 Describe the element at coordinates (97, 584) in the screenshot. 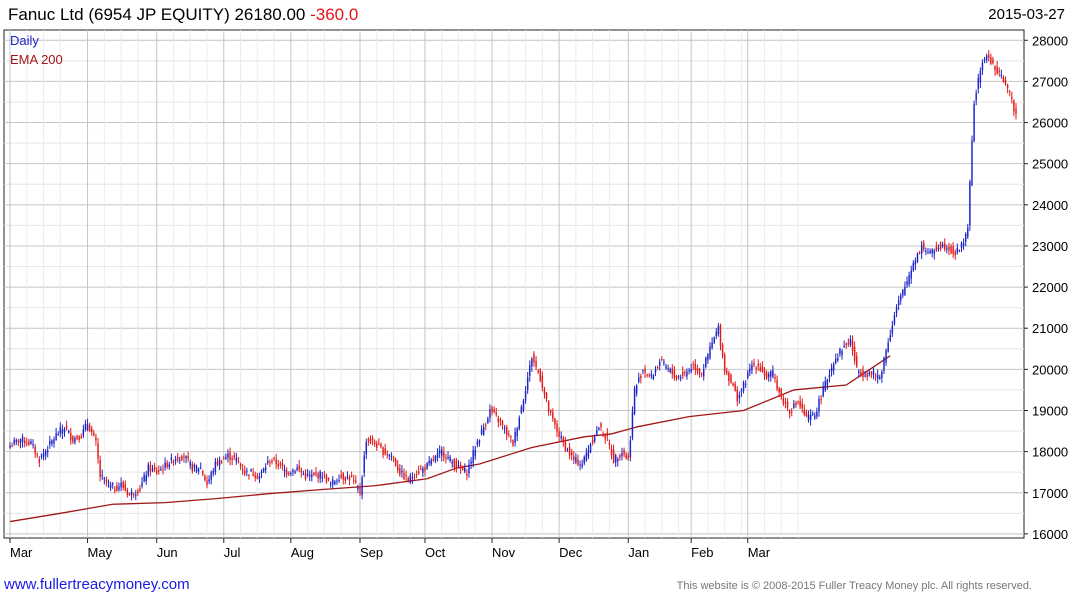

I see `website-link: www.fullertreacymoney.com` at that location.